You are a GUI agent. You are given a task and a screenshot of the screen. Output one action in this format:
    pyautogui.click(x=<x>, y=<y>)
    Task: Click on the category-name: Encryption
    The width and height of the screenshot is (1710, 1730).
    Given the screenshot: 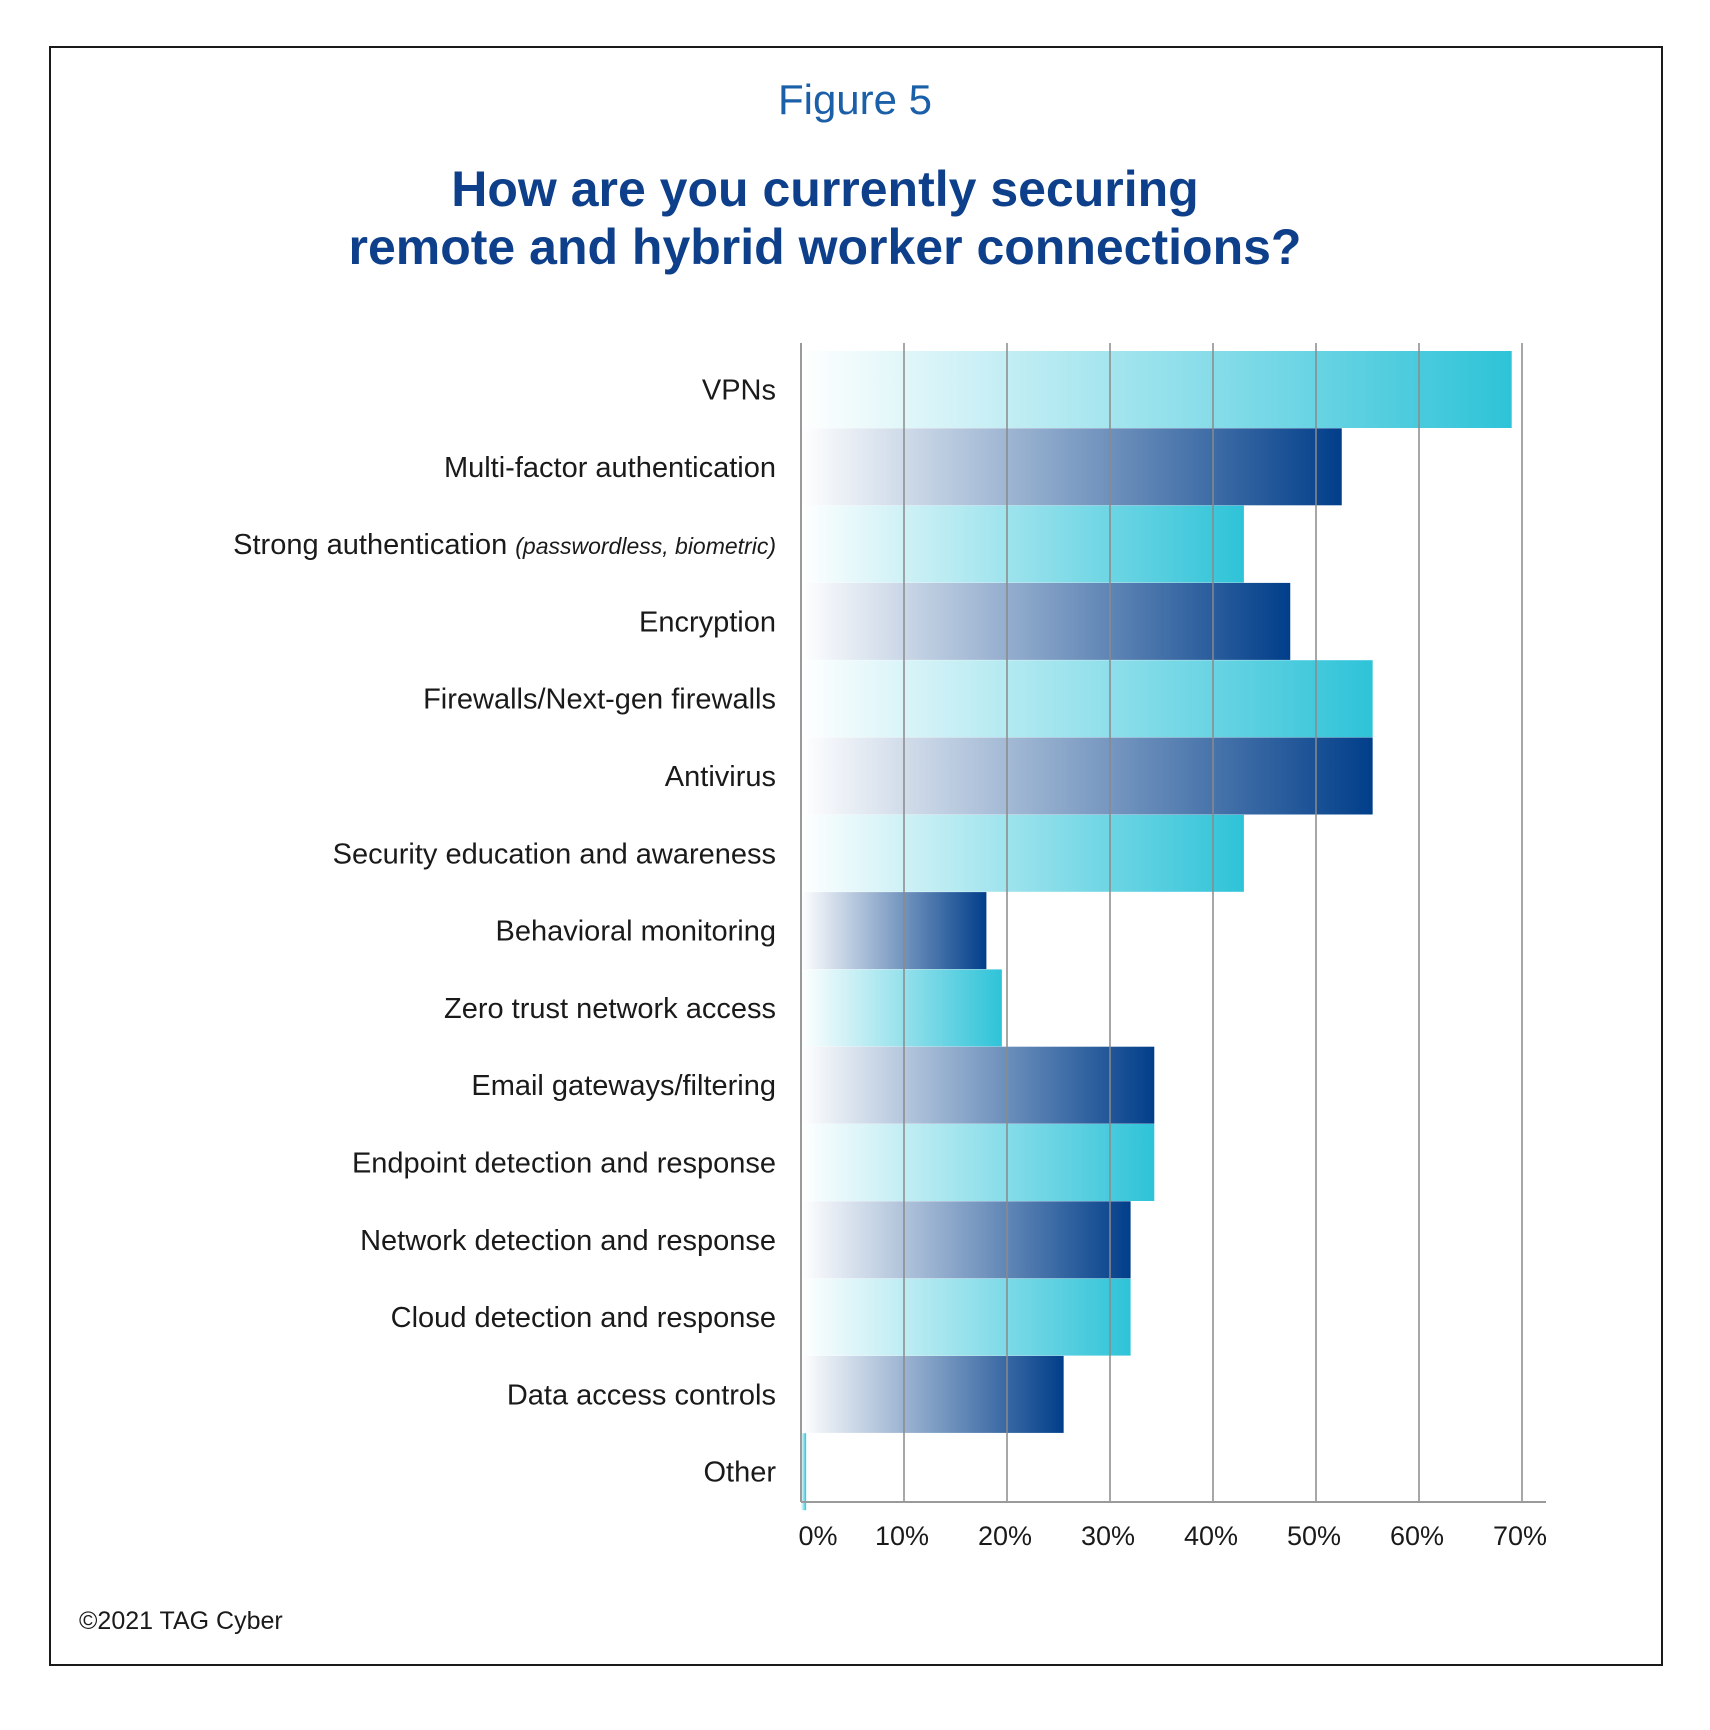 What is the action you would take?
    pyautogui.click(x=707, y=622)
    